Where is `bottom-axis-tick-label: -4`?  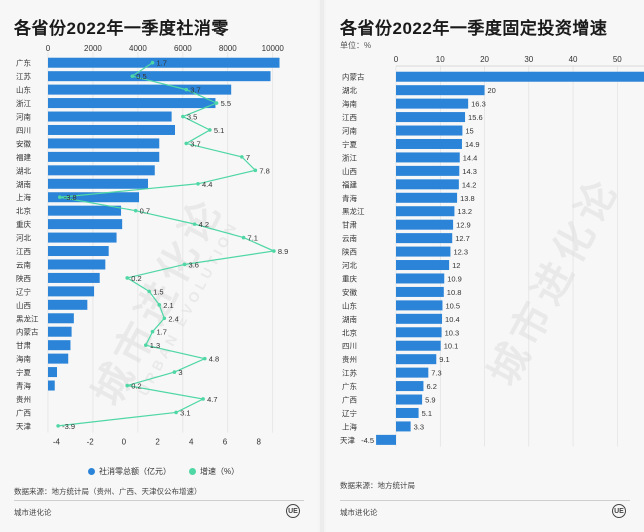
bottom-axis-tick-label: -4 is located at coordinates (57, 442).